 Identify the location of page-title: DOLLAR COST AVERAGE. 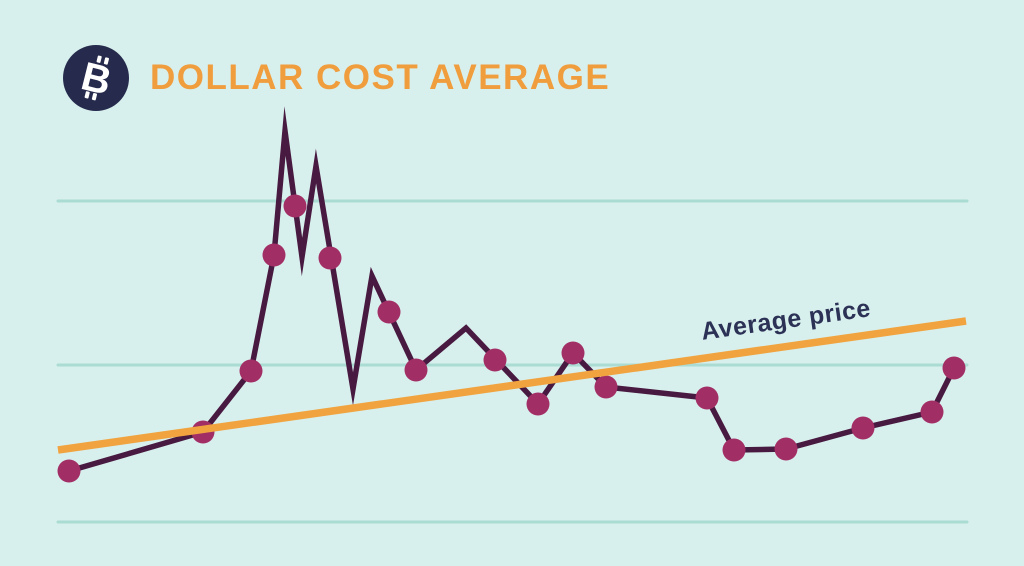
(380, 77).